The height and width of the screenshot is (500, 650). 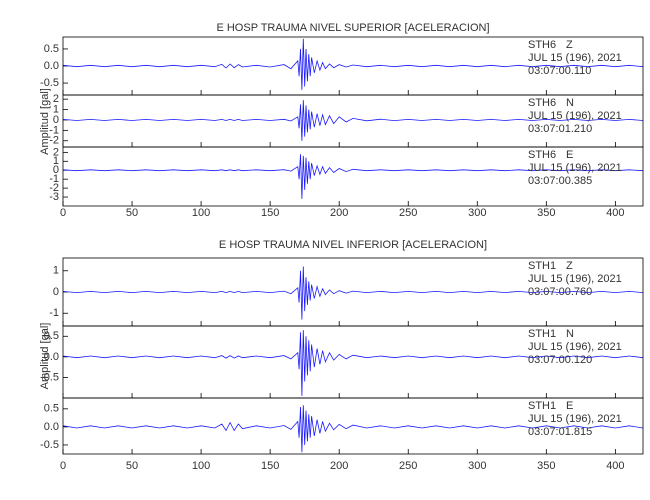 What do you see at coordinates (560, 432) in the screenshot?
I see `time-label: 03:07:01.815` at bounding box center [560, 432].